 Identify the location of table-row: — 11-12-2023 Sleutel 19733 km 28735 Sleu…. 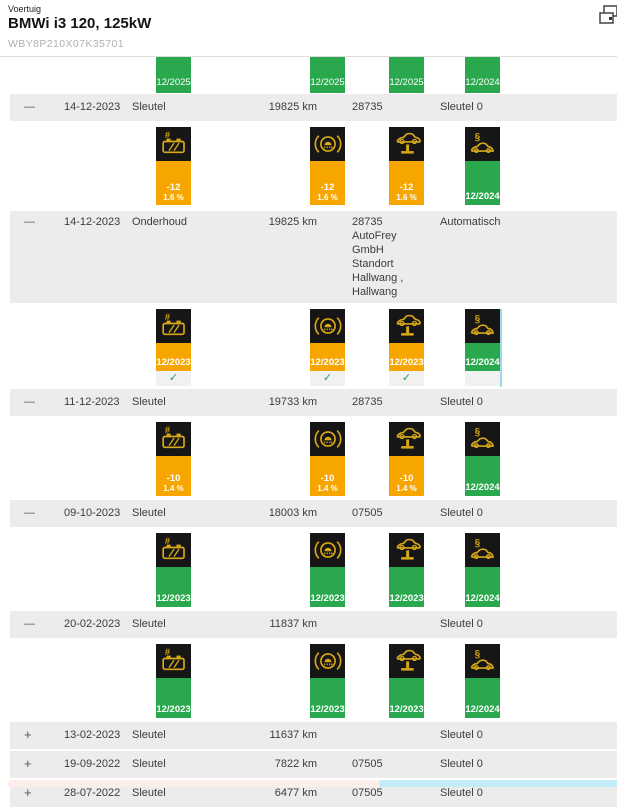
(313, 402).